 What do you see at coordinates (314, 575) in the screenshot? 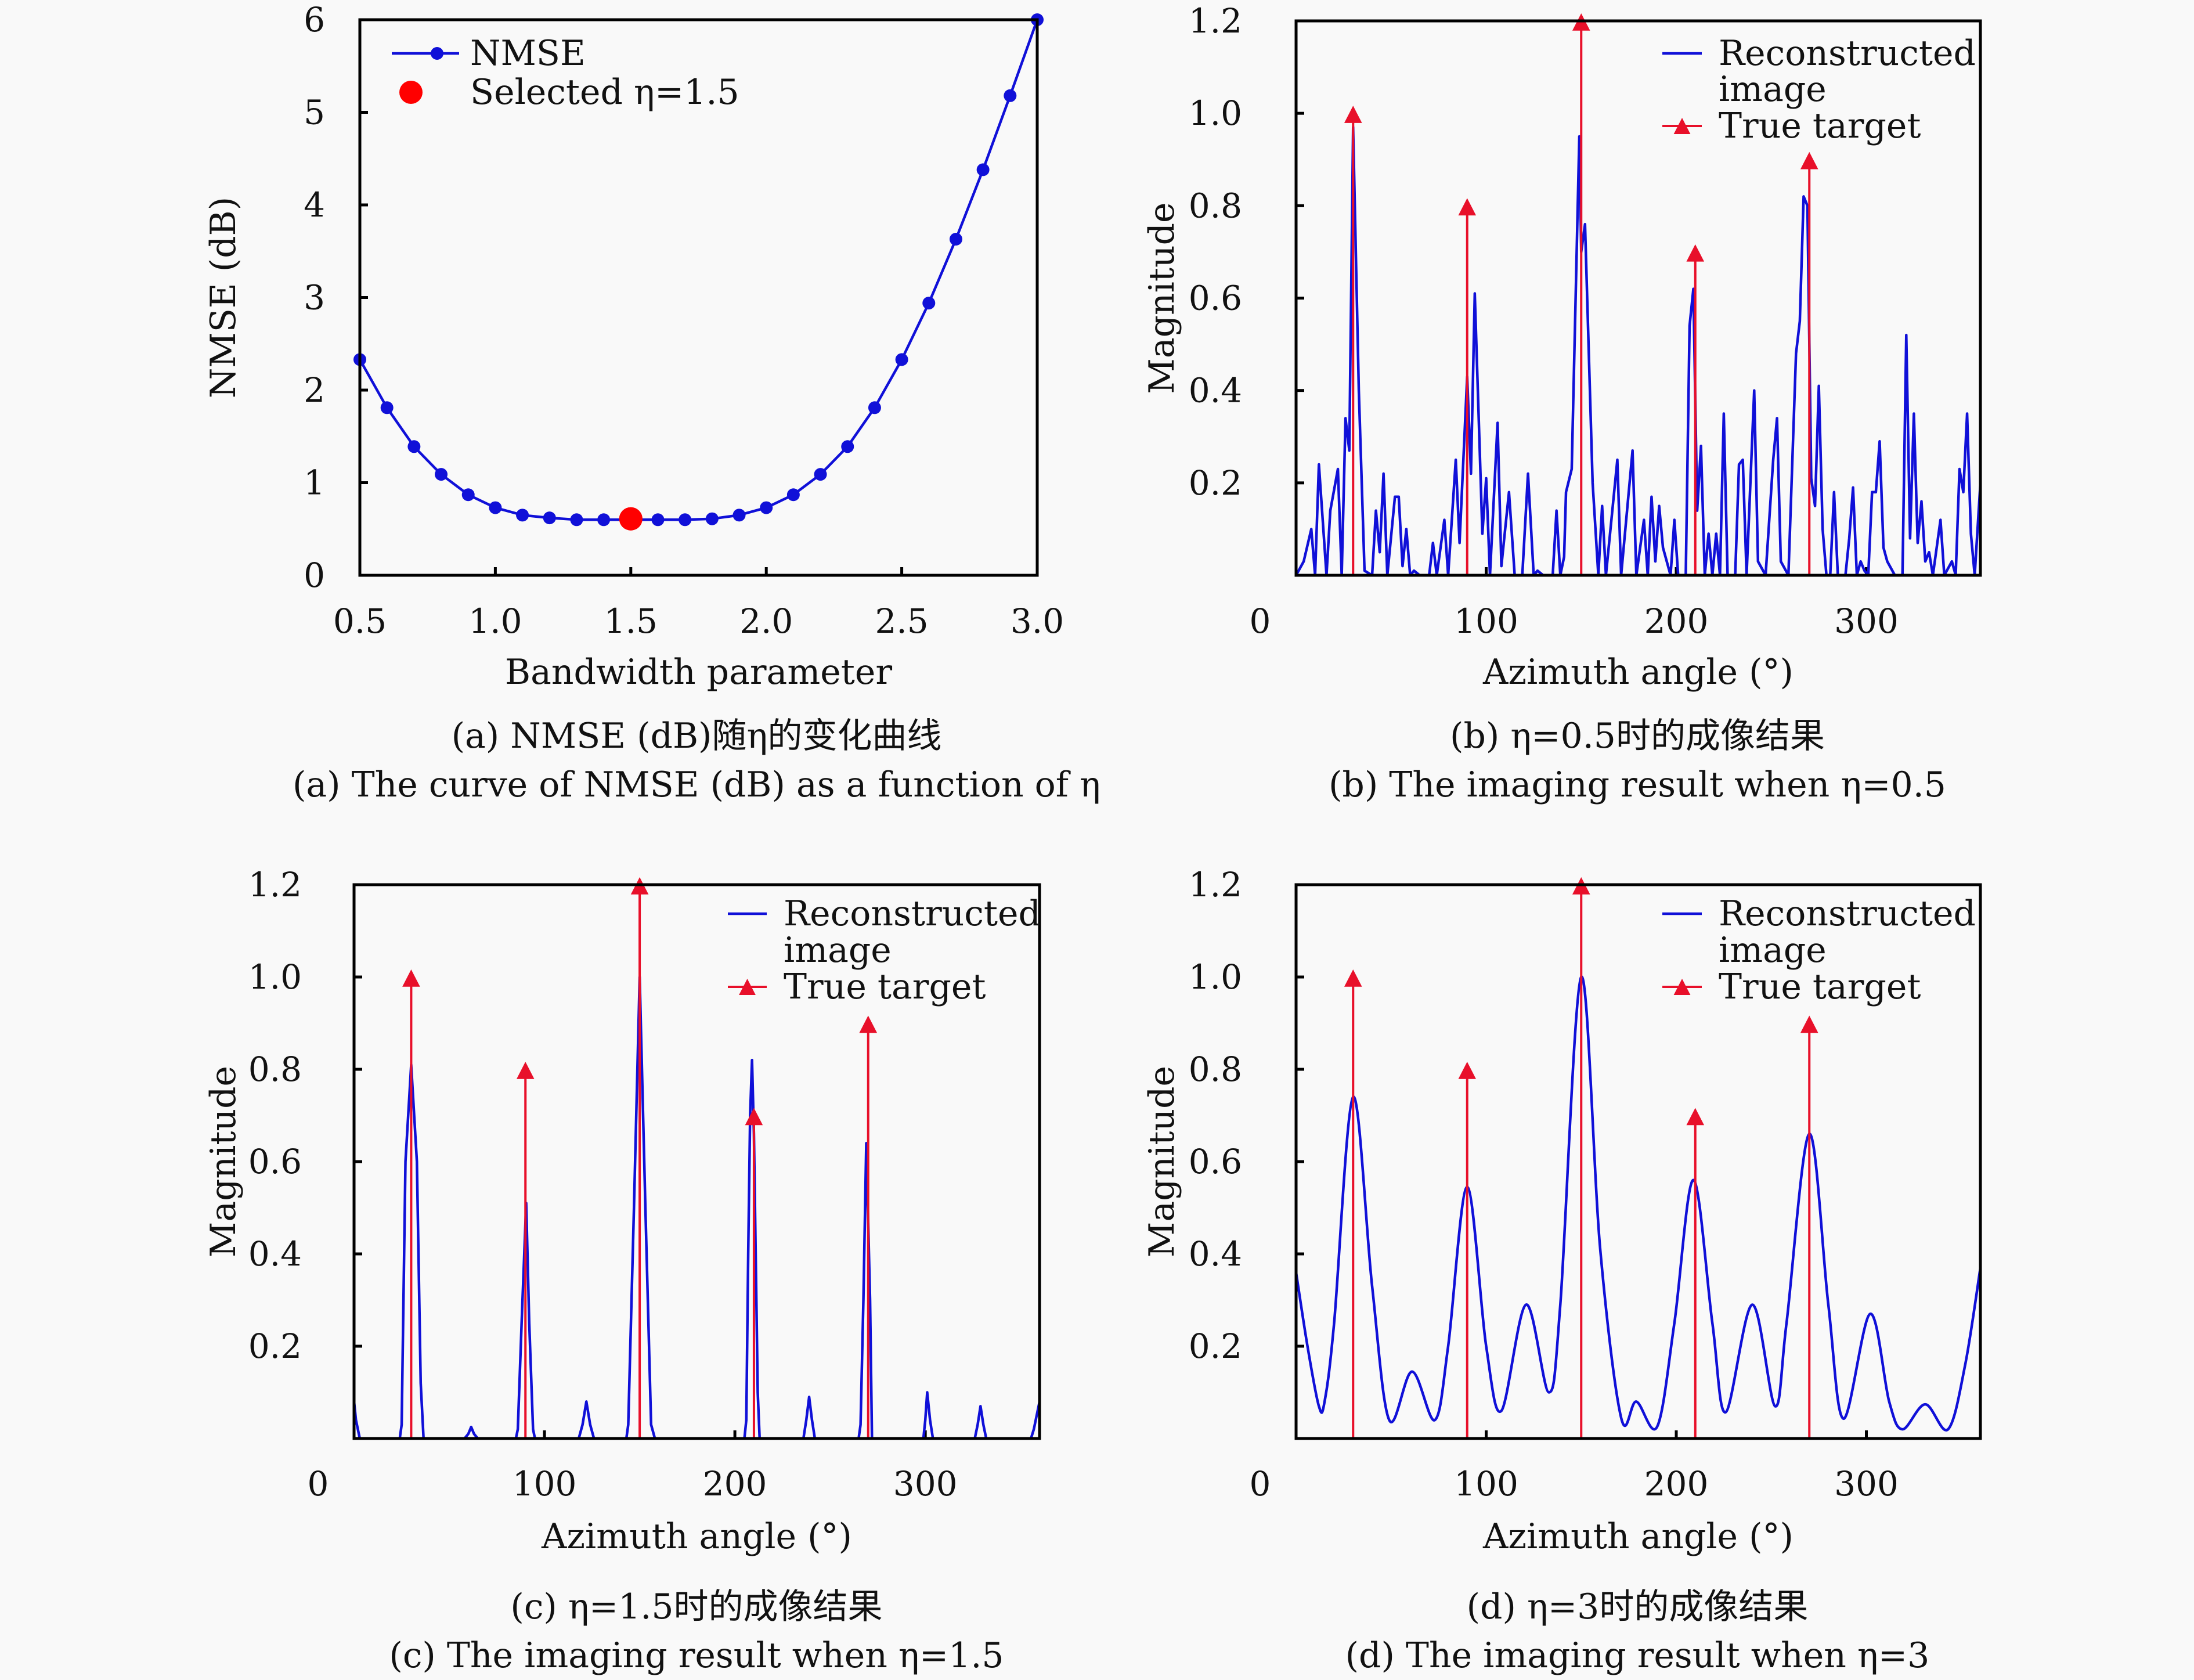
I see `y-tick-label: 0` at bounding box center [314, 575].